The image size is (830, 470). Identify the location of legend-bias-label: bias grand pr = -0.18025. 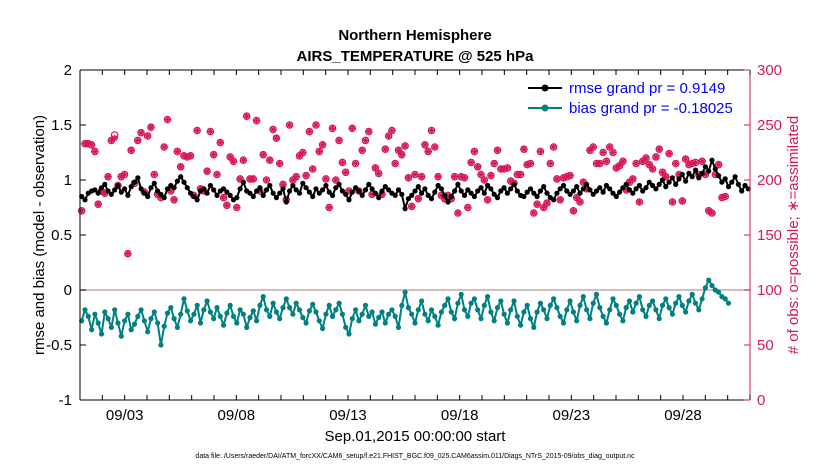
(651, 108).